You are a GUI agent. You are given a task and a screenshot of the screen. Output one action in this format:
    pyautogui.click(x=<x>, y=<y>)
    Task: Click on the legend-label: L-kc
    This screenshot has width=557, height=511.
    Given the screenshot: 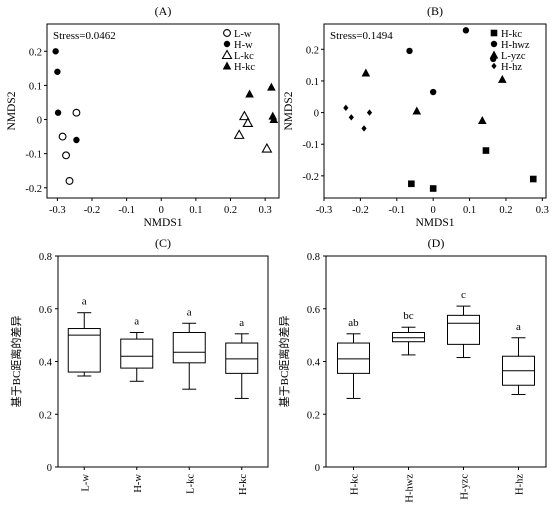 What is the action you would take?
    pyautogui.click(x=244, y=56)
    